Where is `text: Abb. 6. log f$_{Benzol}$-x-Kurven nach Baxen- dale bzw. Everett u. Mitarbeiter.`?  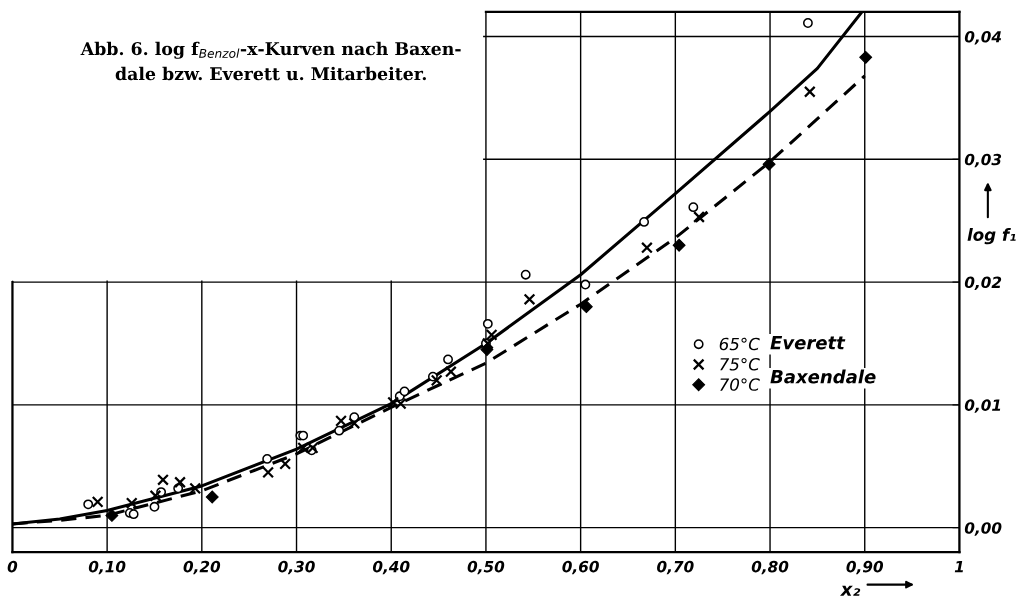 text: Abb. 6. log f$_{Benzol}$-x-Kurven nach Baxen- dale bzw. Everett u. Mitarbeiter. is located at coordinates (270, 61).